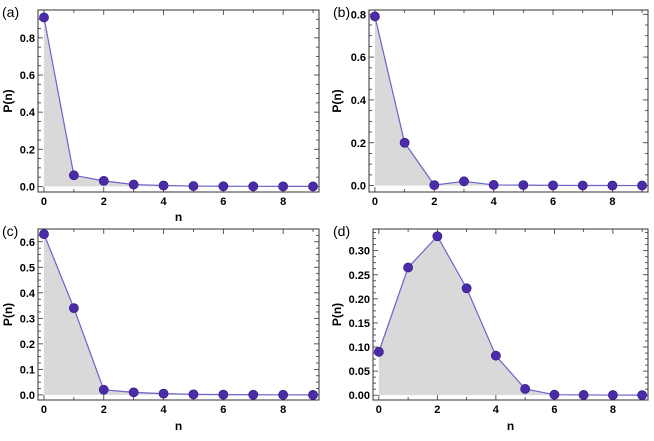  I want to click on area-fill, so click(510, 316).